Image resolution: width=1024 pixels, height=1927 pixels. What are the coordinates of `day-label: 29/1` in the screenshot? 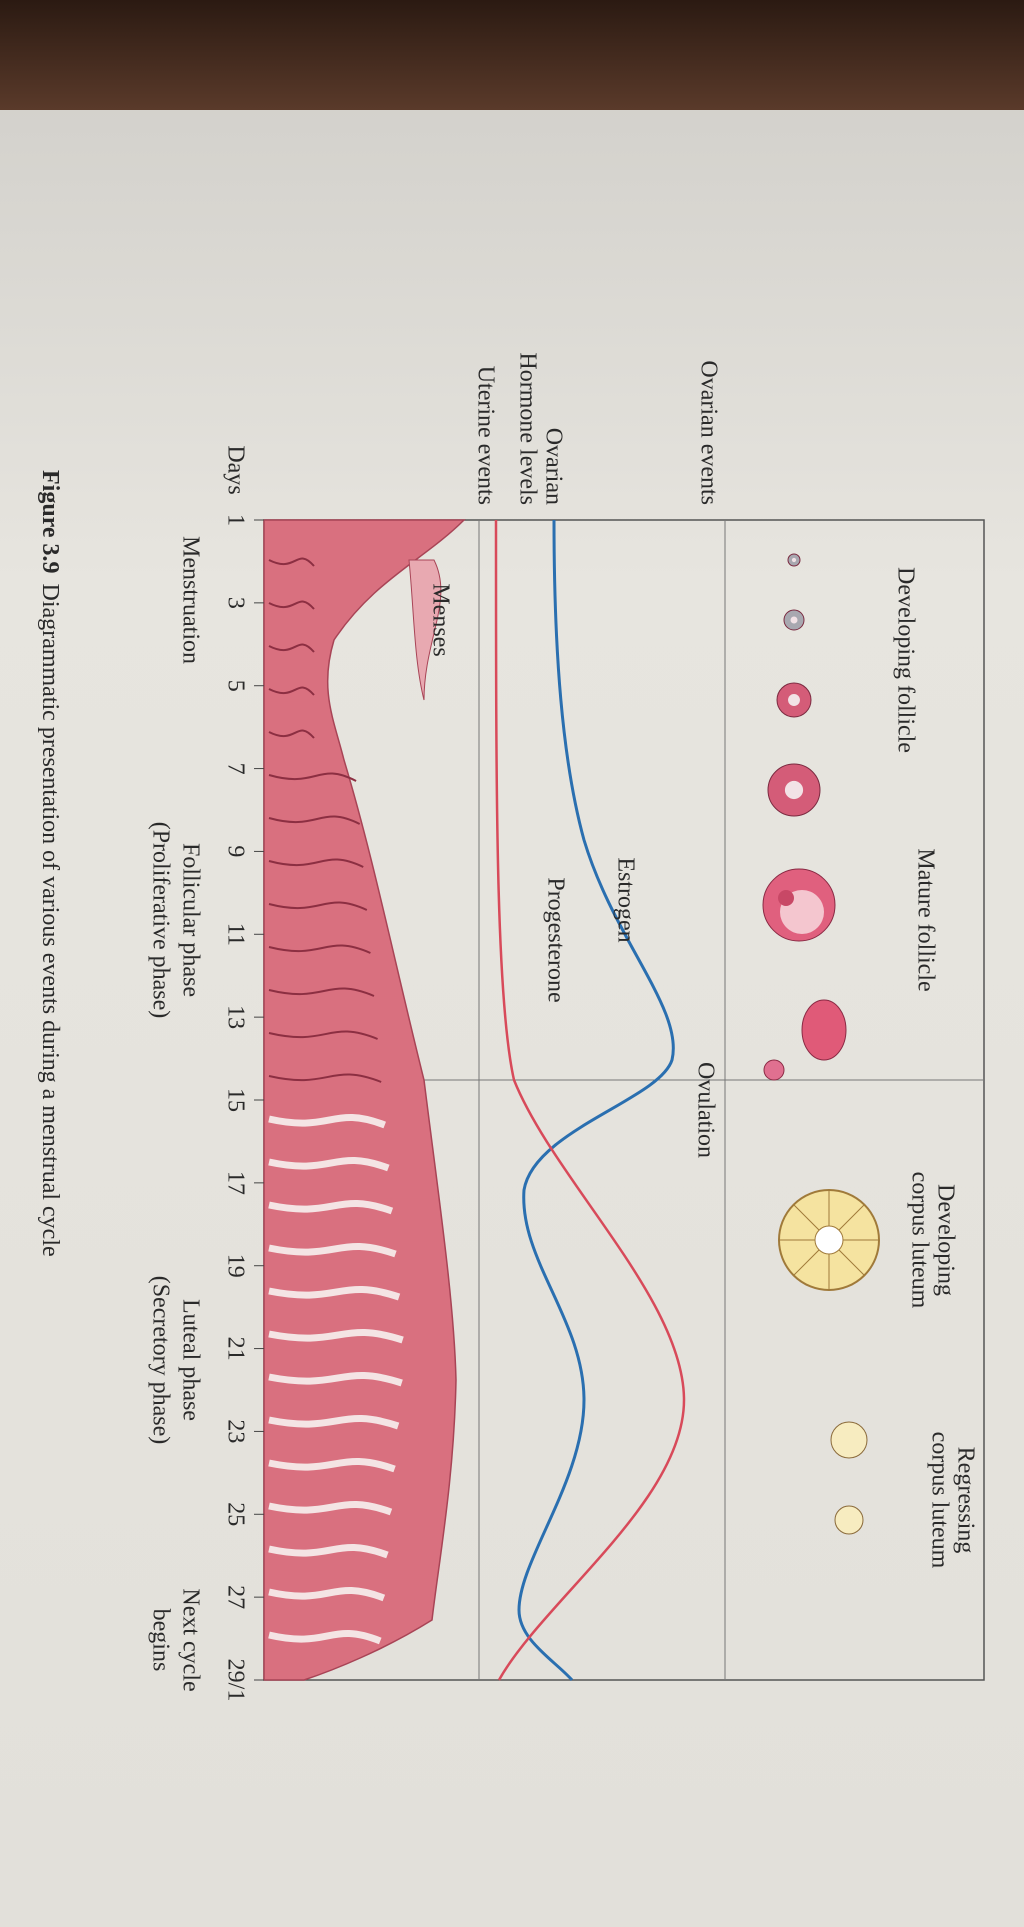 It's located at (235, 1680).